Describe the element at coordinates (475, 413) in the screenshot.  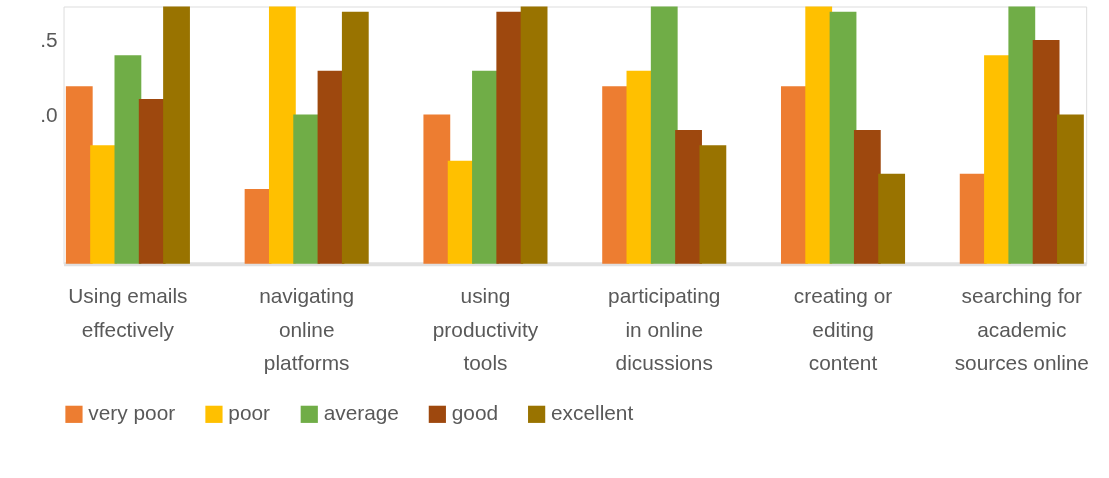
I see `legend-label: good` at that location.